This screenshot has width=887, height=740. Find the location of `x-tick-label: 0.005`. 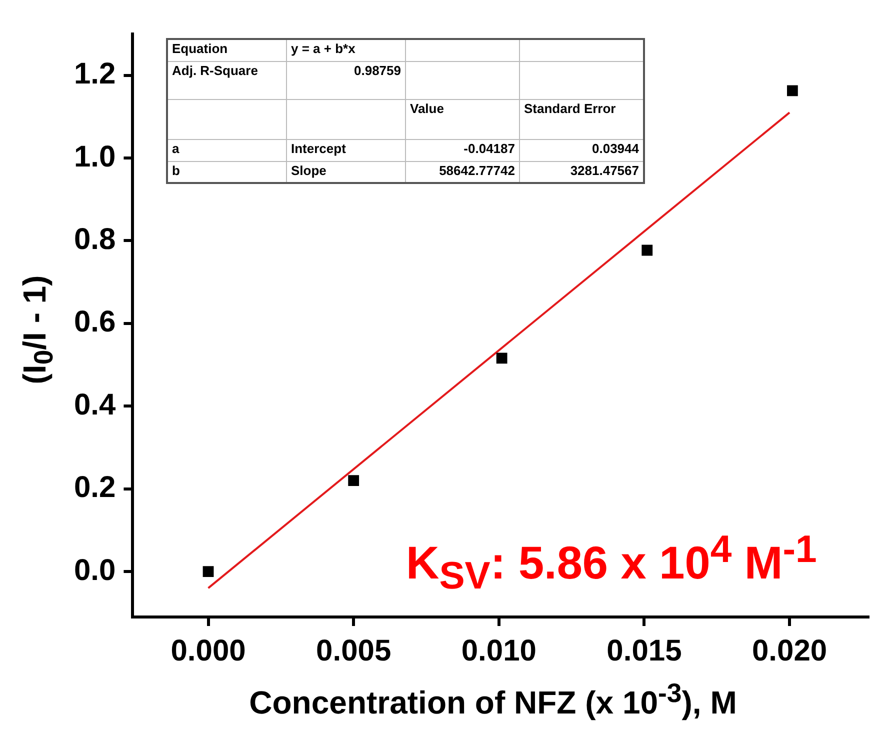

x-tick-label: 0.005 is located at coordinates (354, 651).